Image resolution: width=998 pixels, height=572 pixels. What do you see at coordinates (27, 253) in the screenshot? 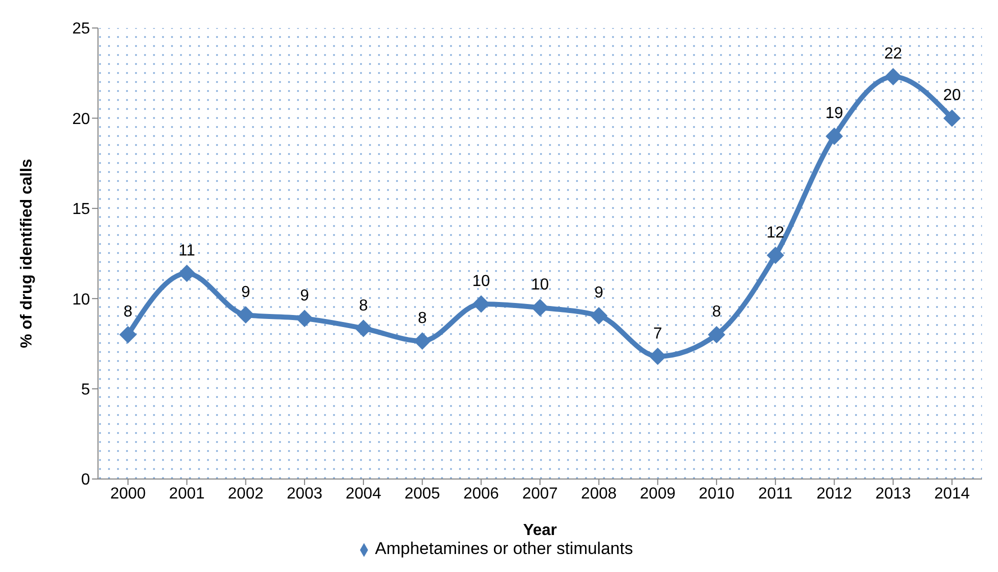
I see `y-axis-title: % of drug identified calls` at bounding box center [27, 253].